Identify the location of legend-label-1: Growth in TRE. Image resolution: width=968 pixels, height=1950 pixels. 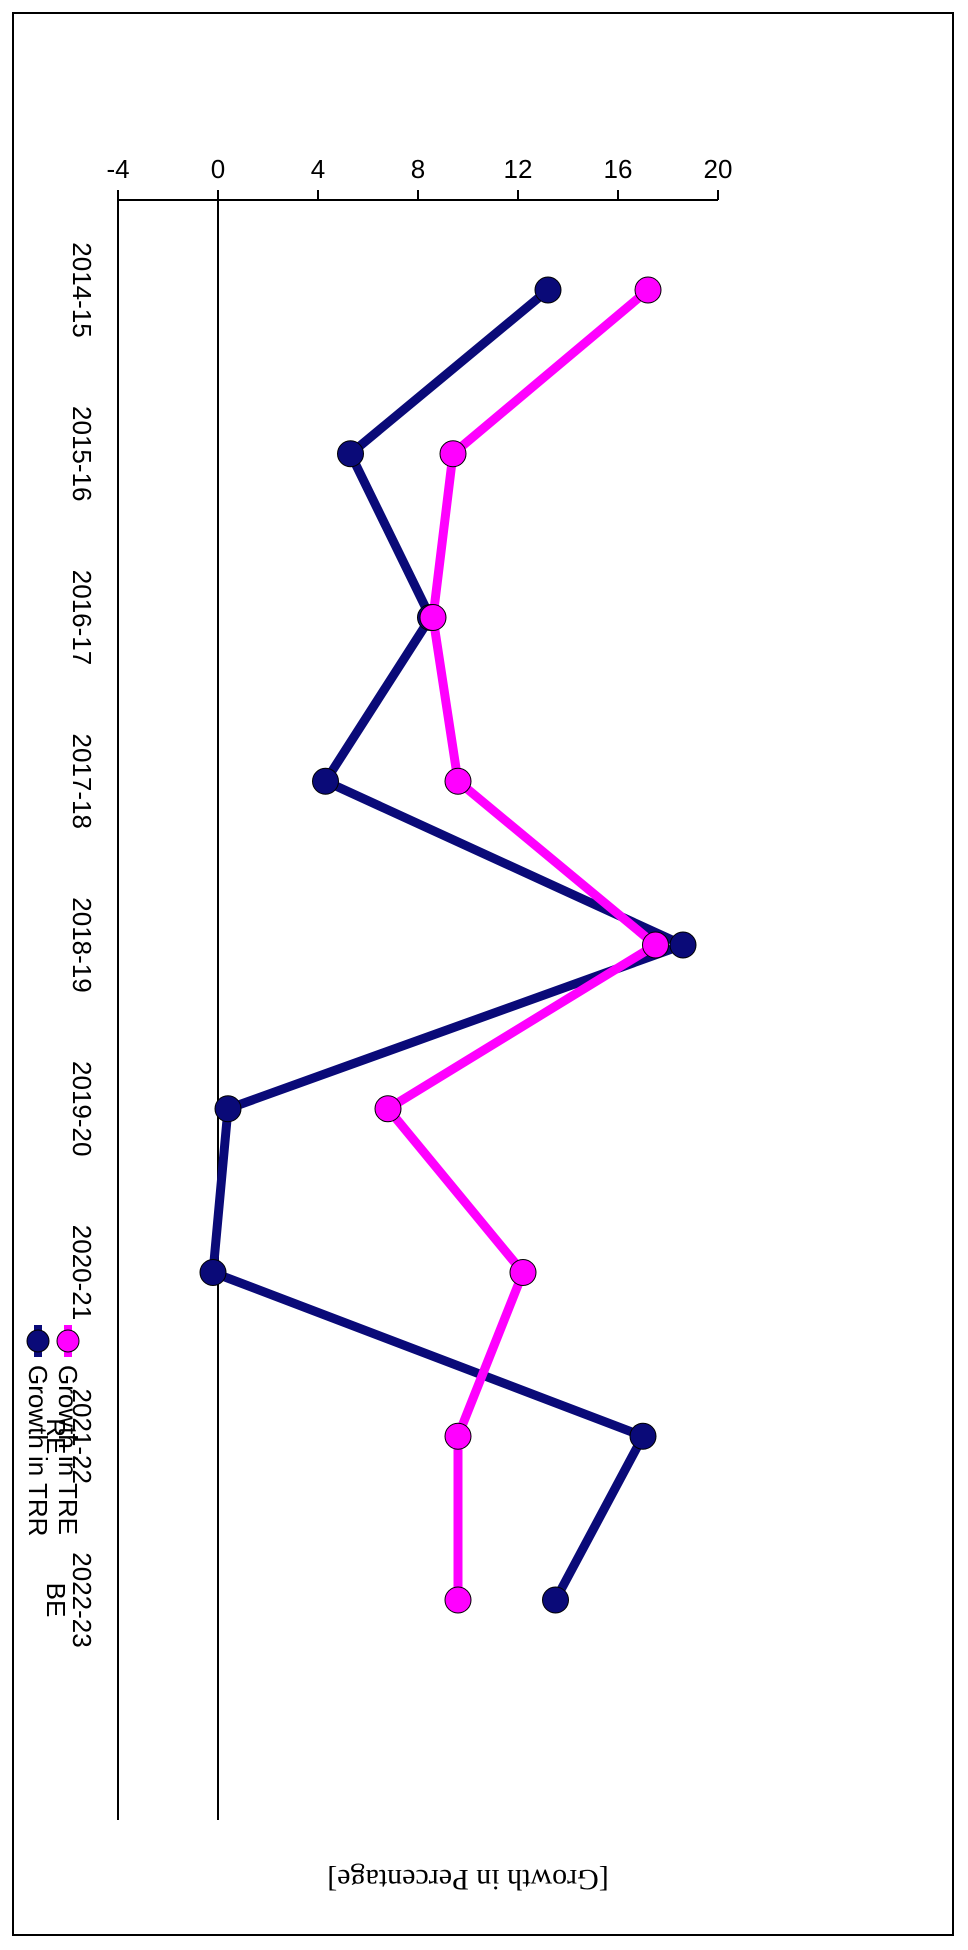
(68, 1450).